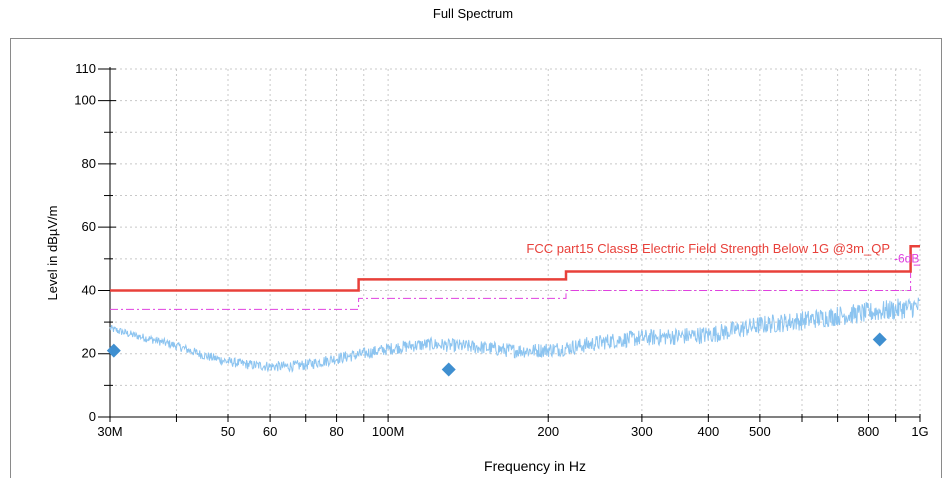  I want to click on margin-line, so click(515, 287).